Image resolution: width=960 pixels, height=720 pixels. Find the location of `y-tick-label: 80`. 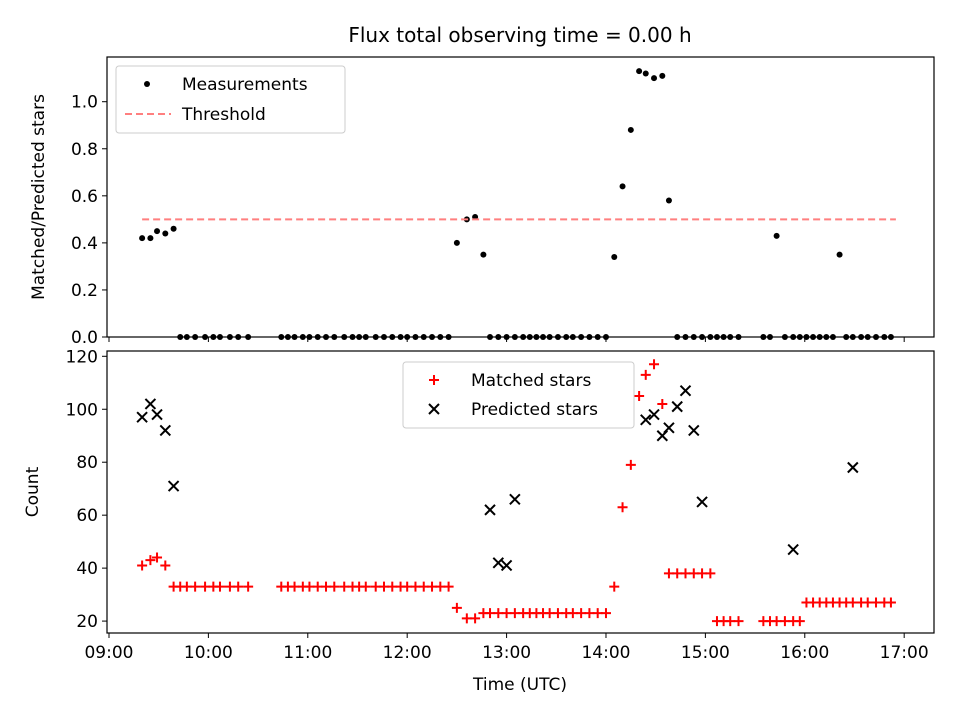

y-tick-label: 80 is located at coordinates (87, 463).